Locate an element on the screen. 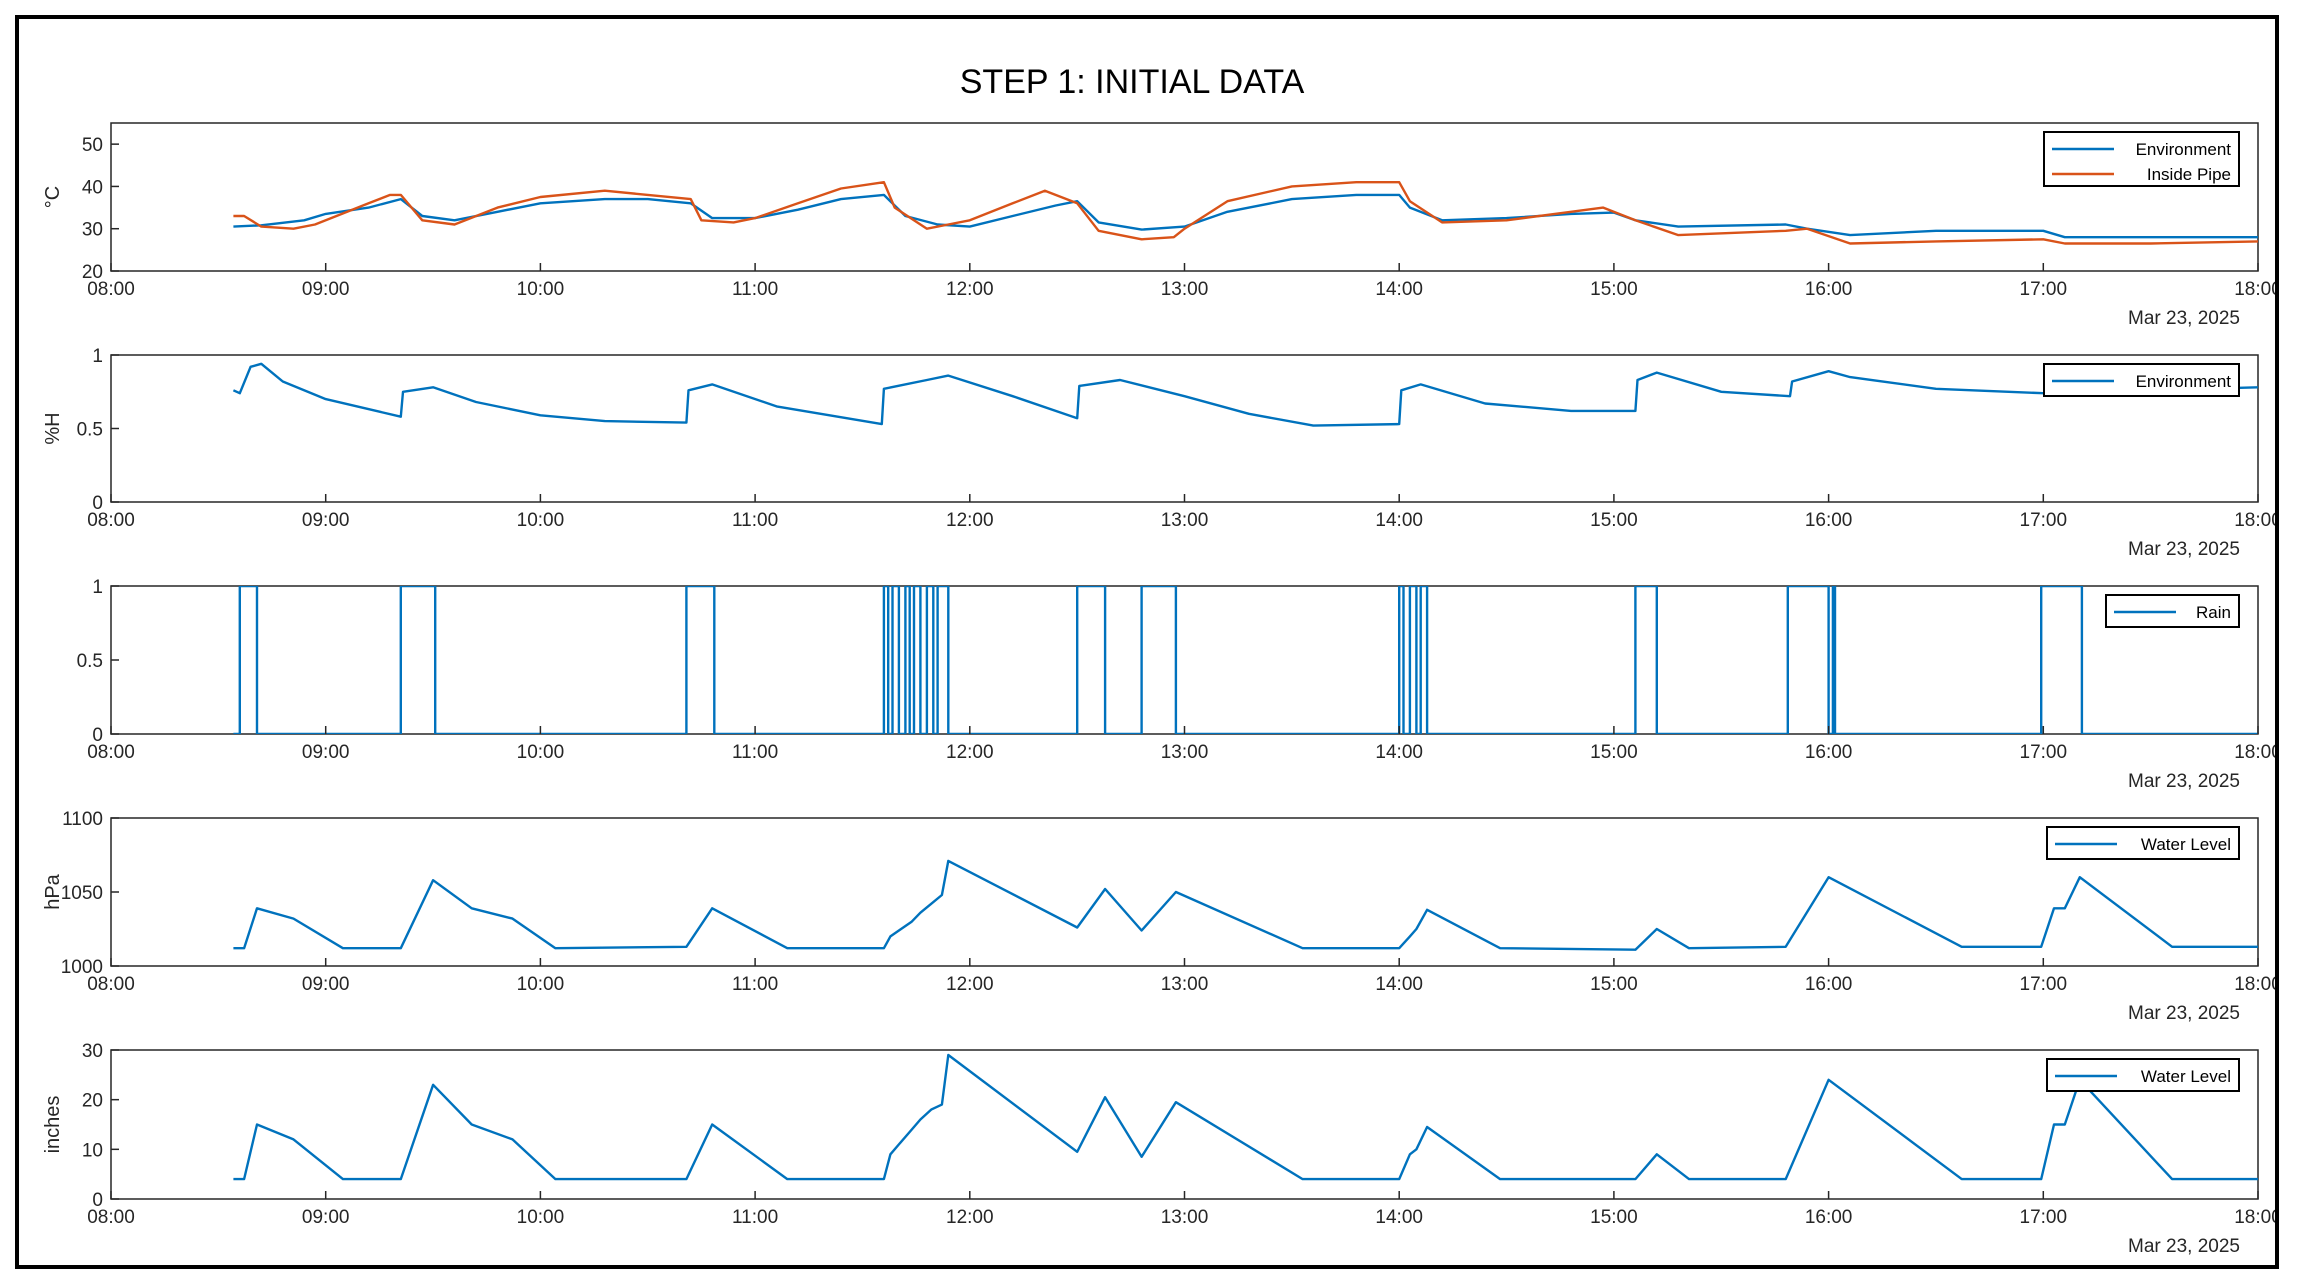 This screenshot has width=2299, height=1287. y-axis-label: %H is located at coordinates (53, 428).